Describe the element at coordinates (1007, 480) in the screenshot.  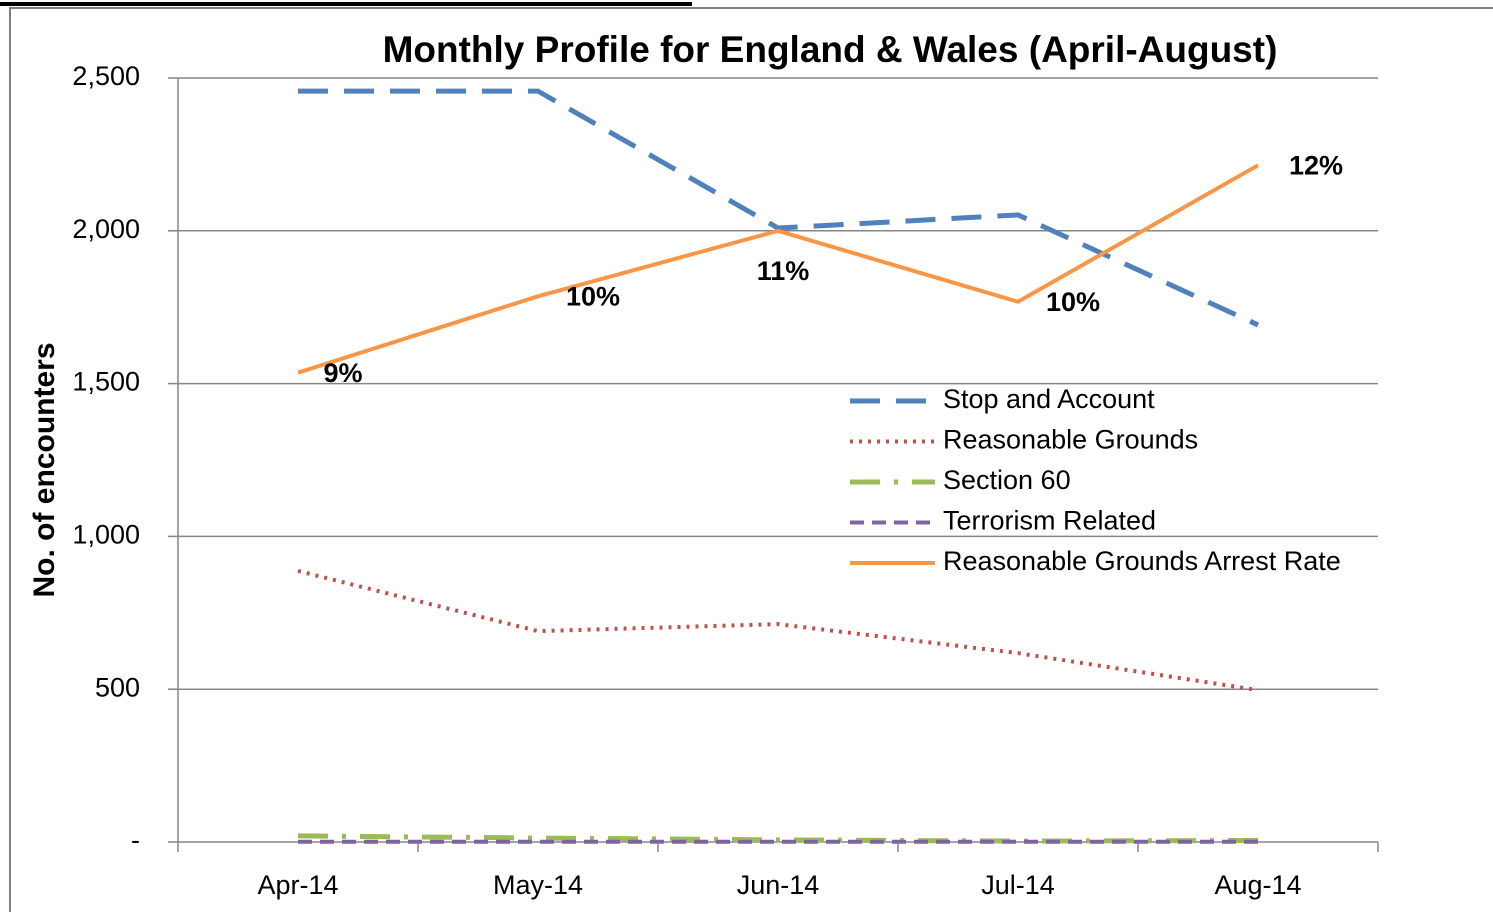
I see `legend-label: Section 60` at that location.